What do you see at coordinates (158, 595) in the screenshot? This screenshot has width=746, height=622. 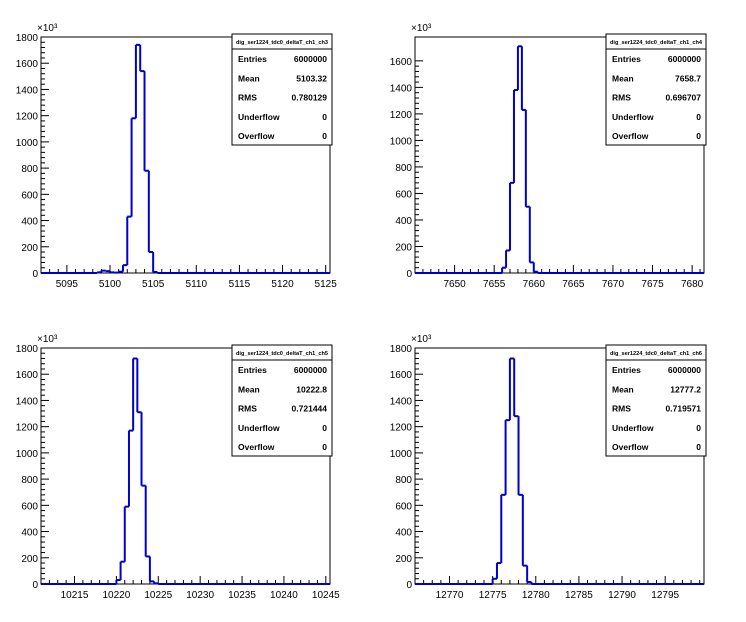 I see `x-tick-label: 10225` at bounding box center [158, 595].